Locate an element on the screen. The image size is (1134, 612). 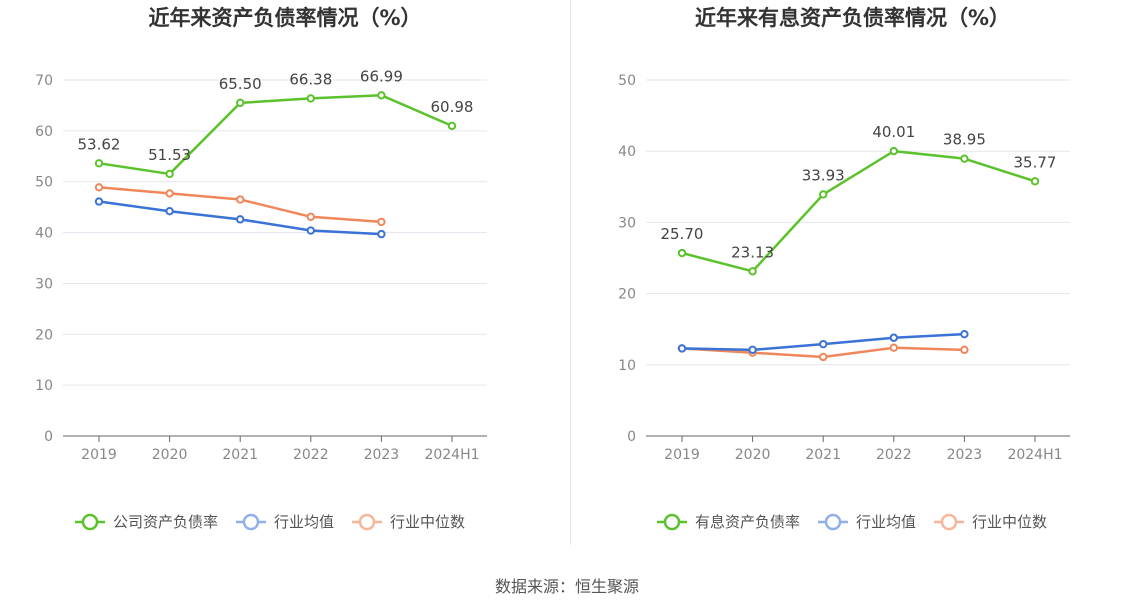
chart-title: 近年来资产负债率情况（%） is located at coordinates (285, 18).